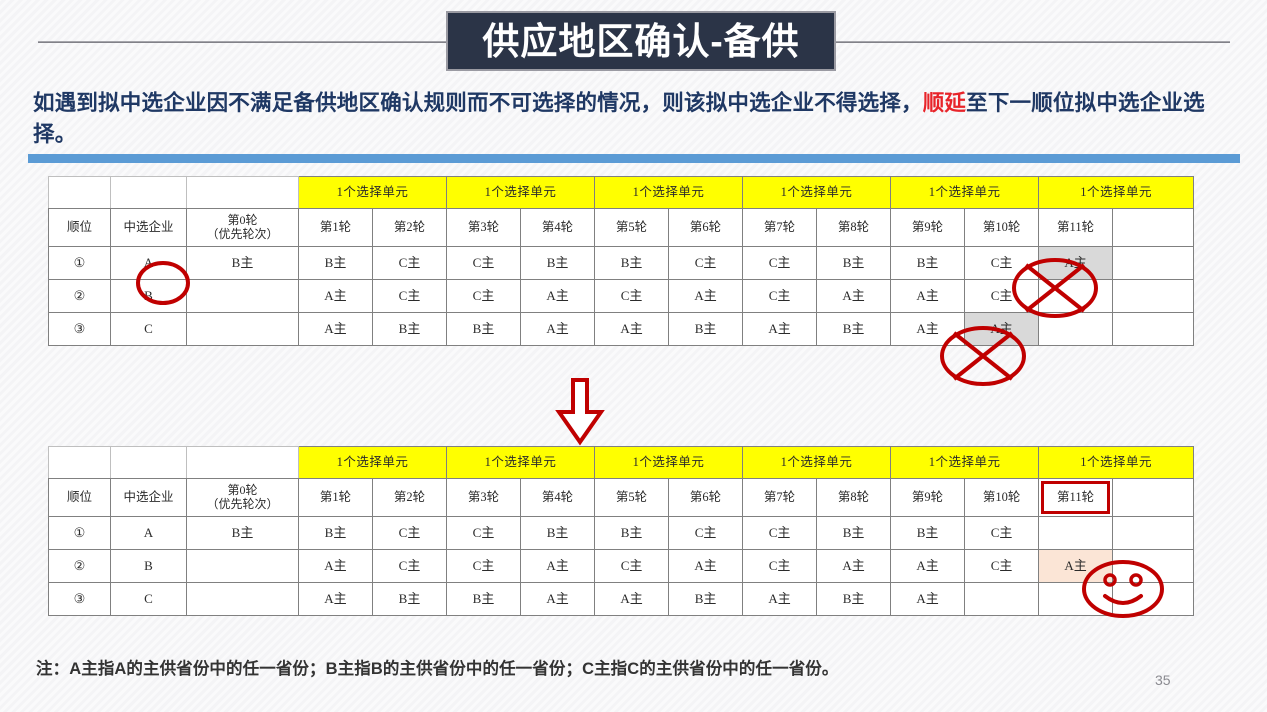 The height and width of the screenshot is (712, 1267). What do you see at coordinates (79, 263) in the screenshot?
I see `cell-rank: ①` at bounding box center [79, 263].